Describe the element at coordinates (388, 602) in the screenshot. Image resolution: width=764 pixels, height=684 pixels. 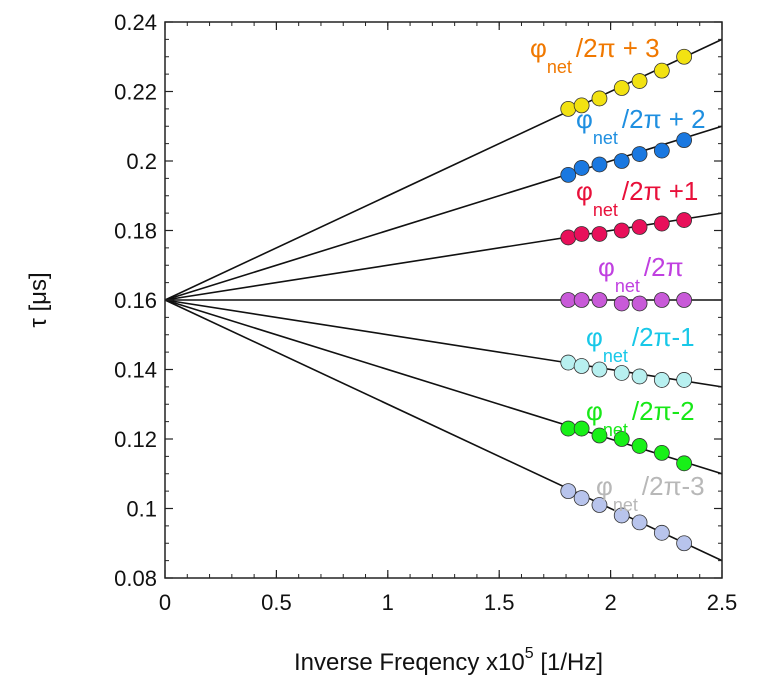
I see `x-tick-label: 1` at that location.